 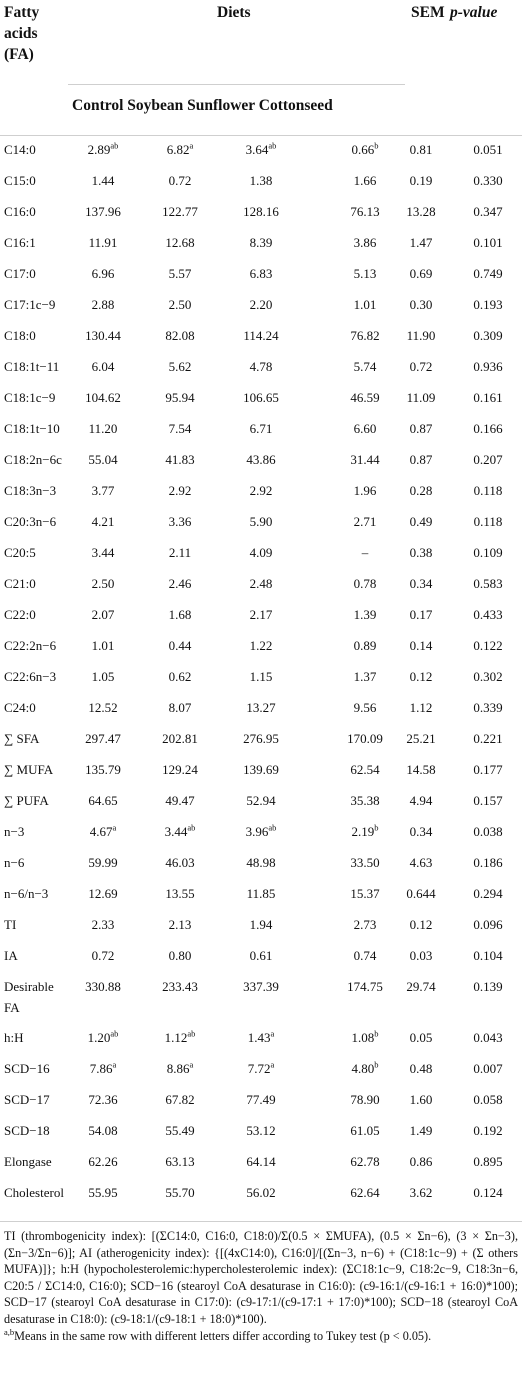 I want to click on fa-name: C17:1c−9, so click(x=30, y=304).